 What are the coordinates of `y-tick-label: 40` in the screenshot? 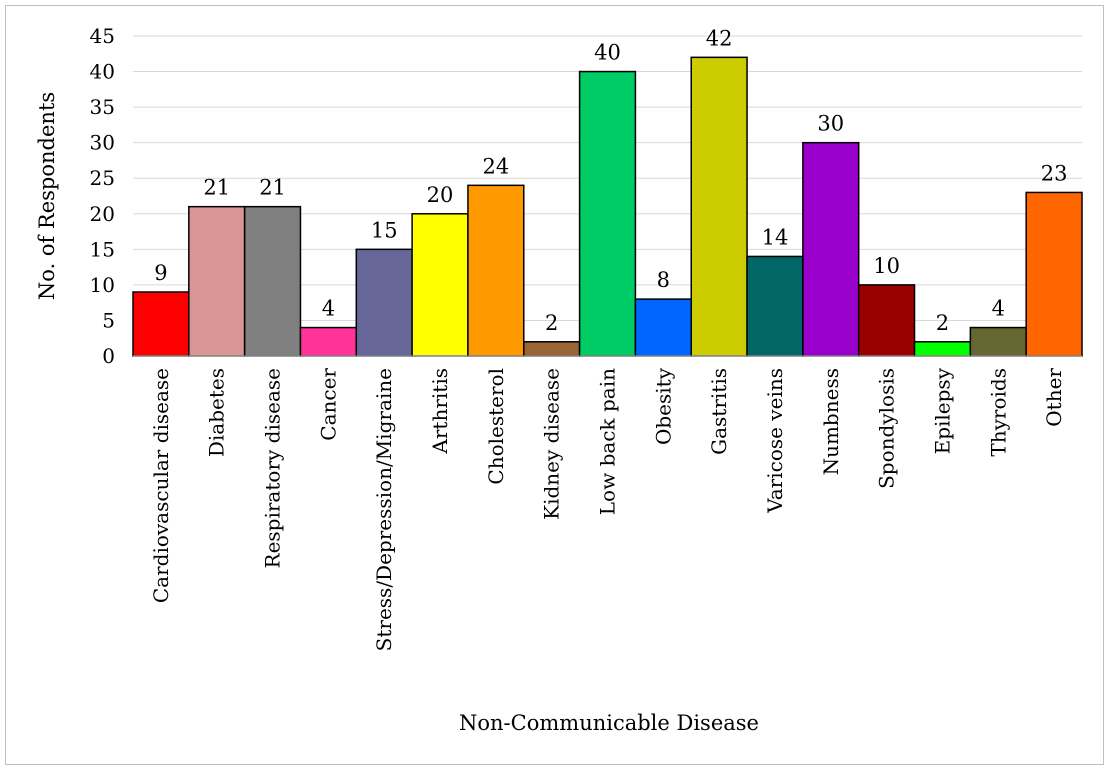 It's located at (102, 72).